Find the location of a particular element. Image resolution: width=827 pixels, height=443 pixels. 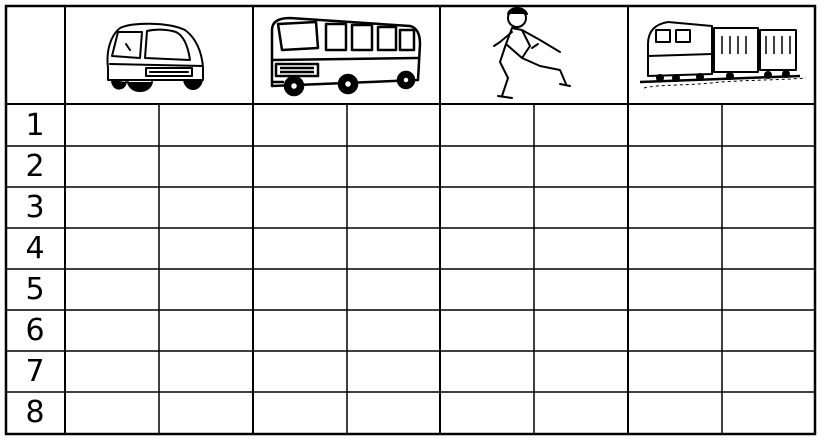

row-label: 2 is located at coordinates (35, 166).